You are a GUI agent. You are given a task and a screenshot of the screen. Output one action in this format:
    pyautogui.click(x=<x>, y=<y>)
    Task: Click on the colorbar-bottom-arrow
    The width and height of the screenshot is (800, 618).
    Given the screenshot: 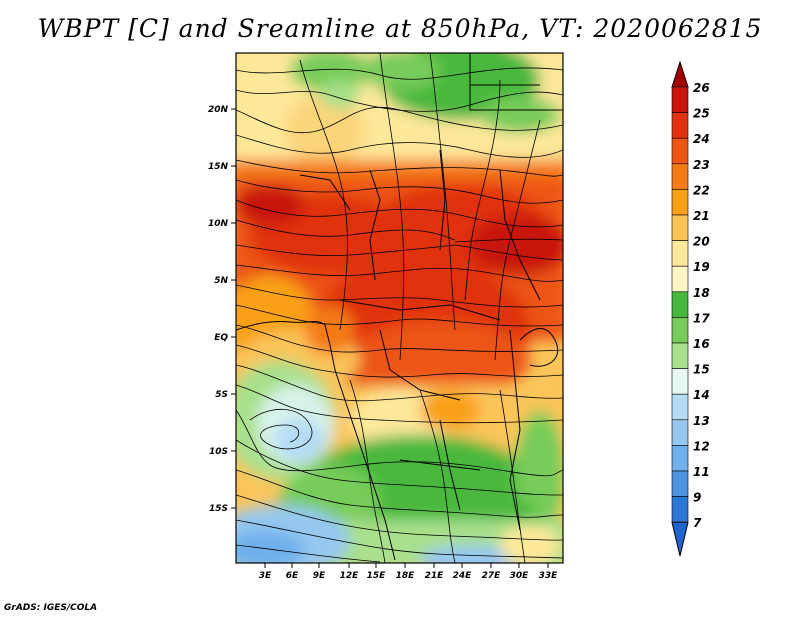 What is the action you would take?
    pyautogui.click(x=680, y=539)
    